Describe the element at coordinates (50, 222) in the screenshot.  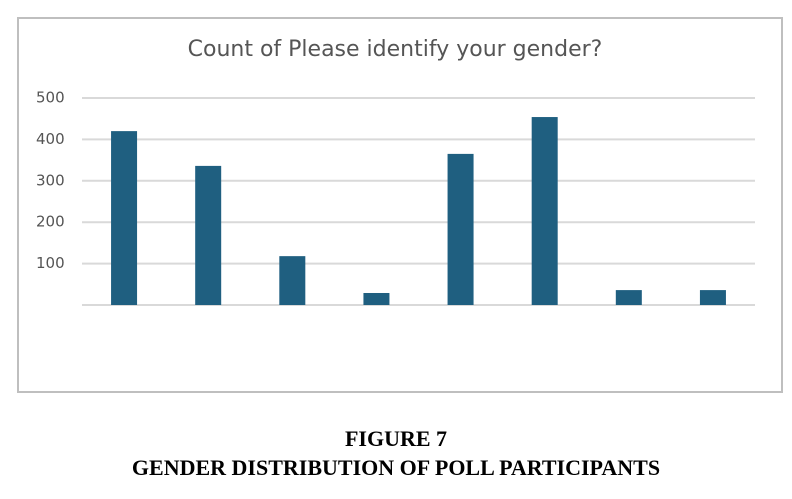
I see `y-tick-label: 200` at that location.